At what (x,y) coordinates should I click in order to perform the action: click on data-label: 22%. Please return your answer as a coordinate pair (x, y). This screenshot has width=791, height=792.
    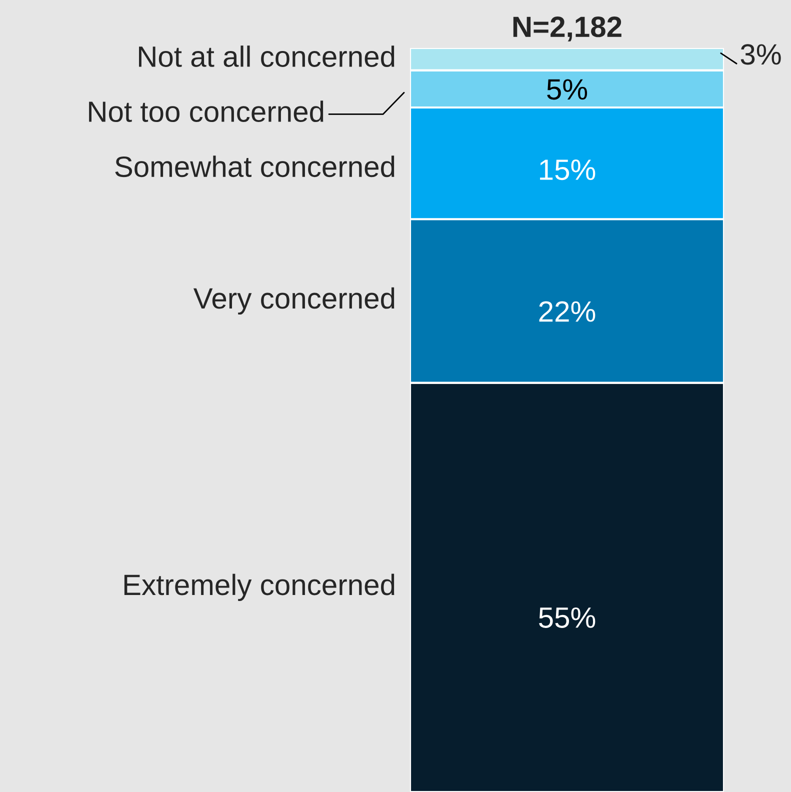
    Looking at the image, I should click on (567, 311).